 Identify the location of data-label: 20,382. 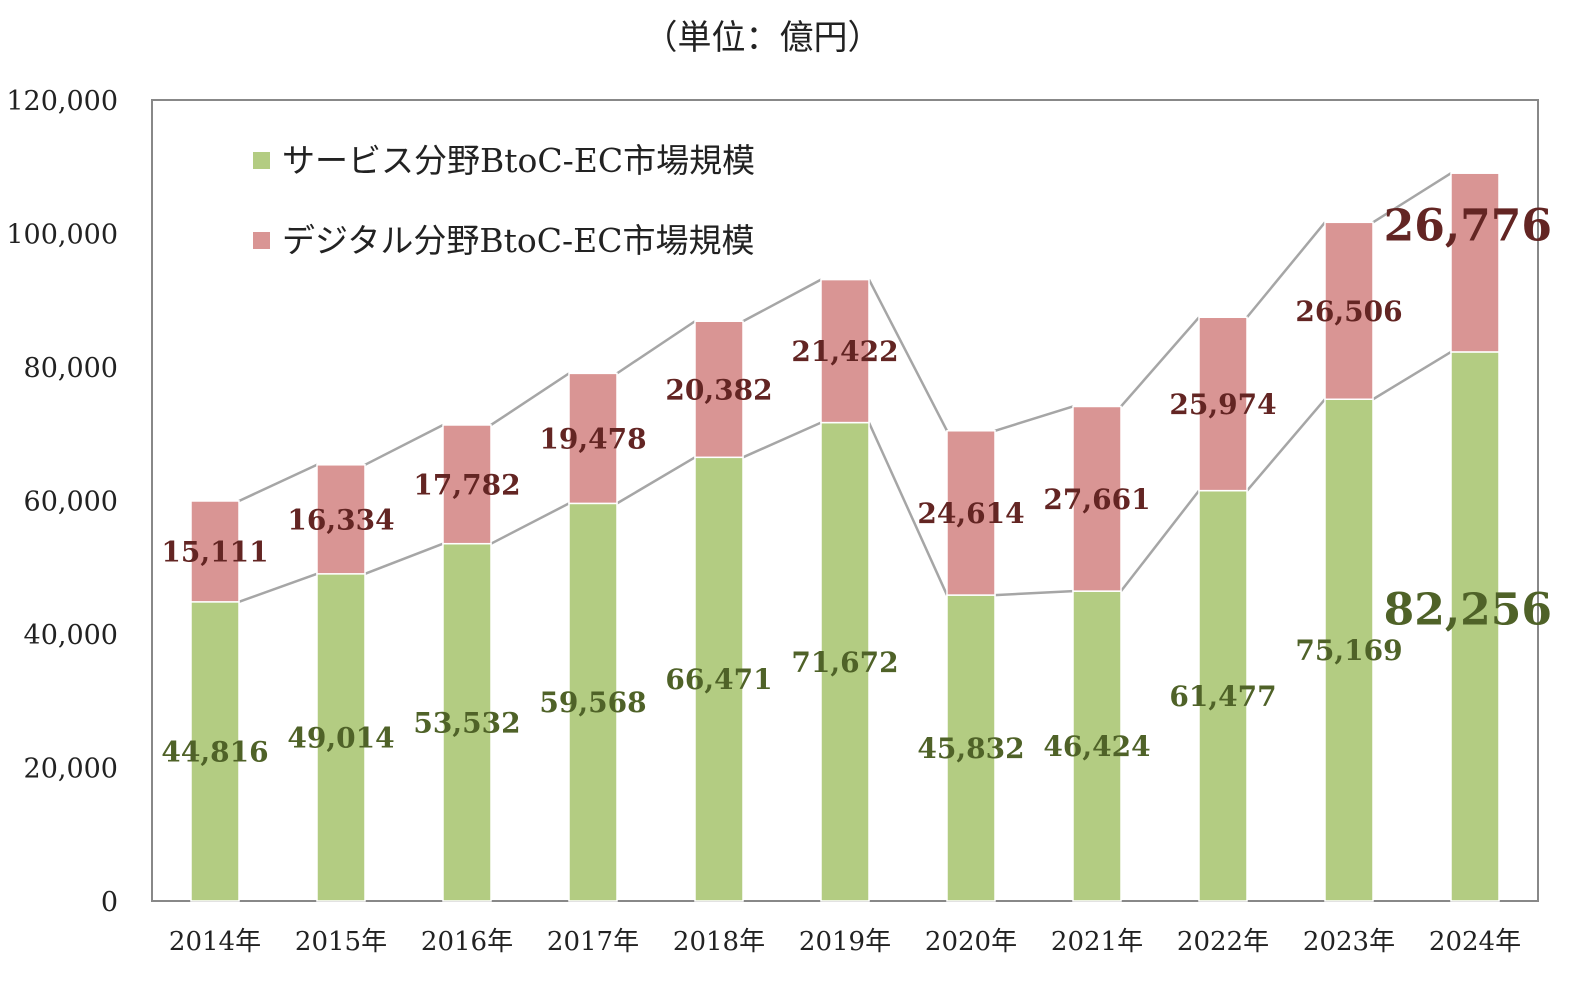
(718, 389).